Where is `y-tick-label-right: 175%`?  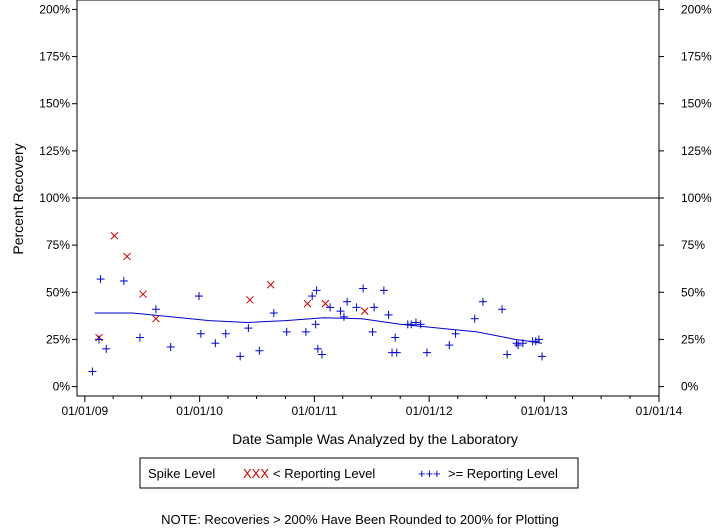 y-tick-label-right: 175% is located at coordinates (696, 57).